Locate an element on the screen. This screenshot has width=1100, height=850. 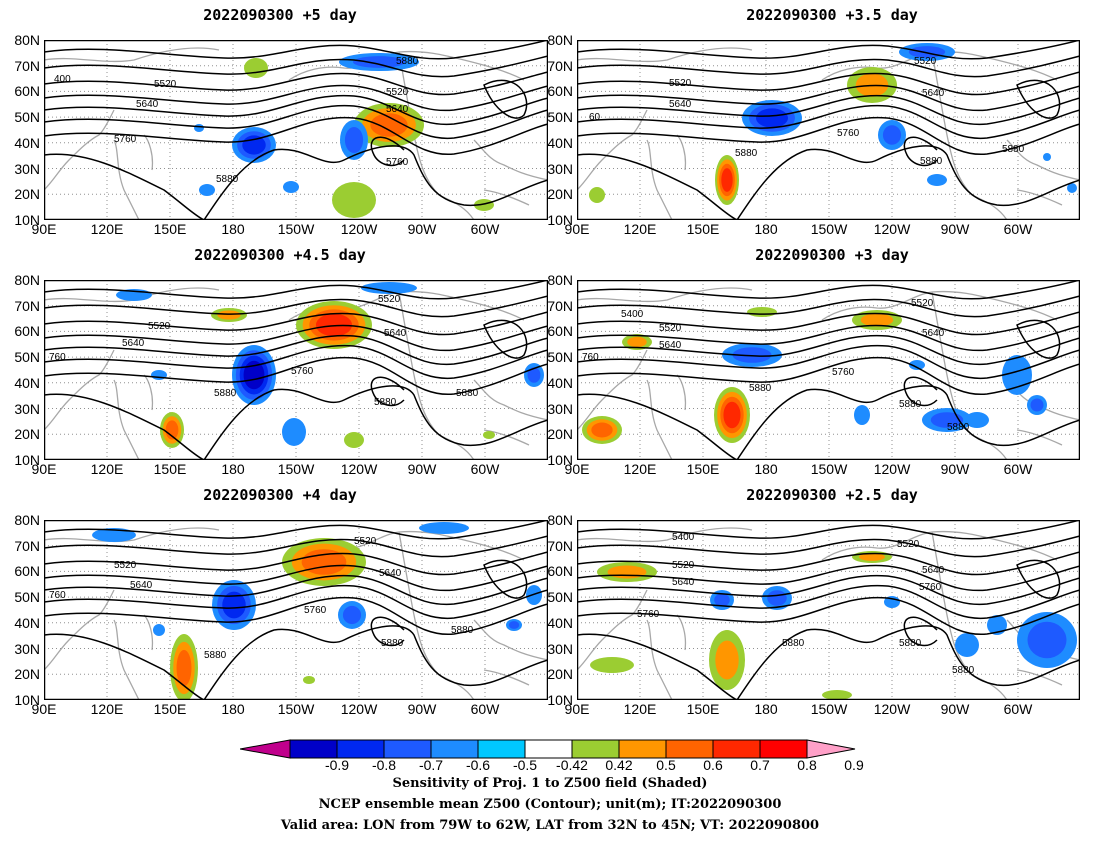
contour-label: 400 is located at coordinates (62, 79).